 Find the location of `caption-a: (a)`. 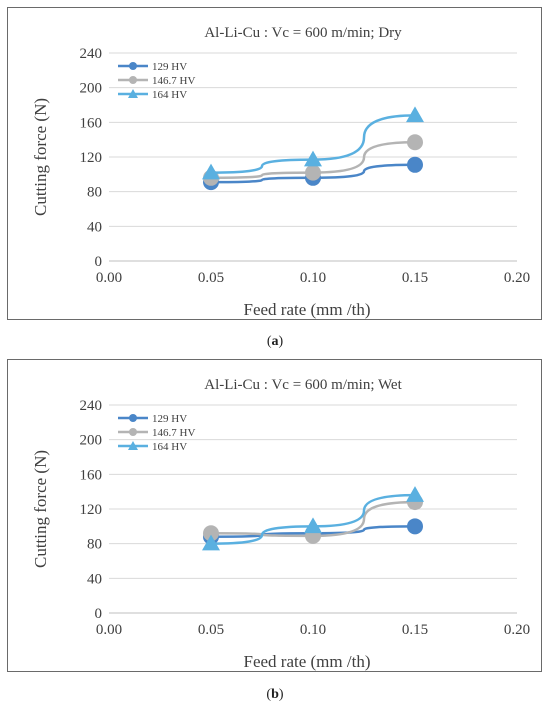

caption-a: (a) is located at coordinates (275, 341).